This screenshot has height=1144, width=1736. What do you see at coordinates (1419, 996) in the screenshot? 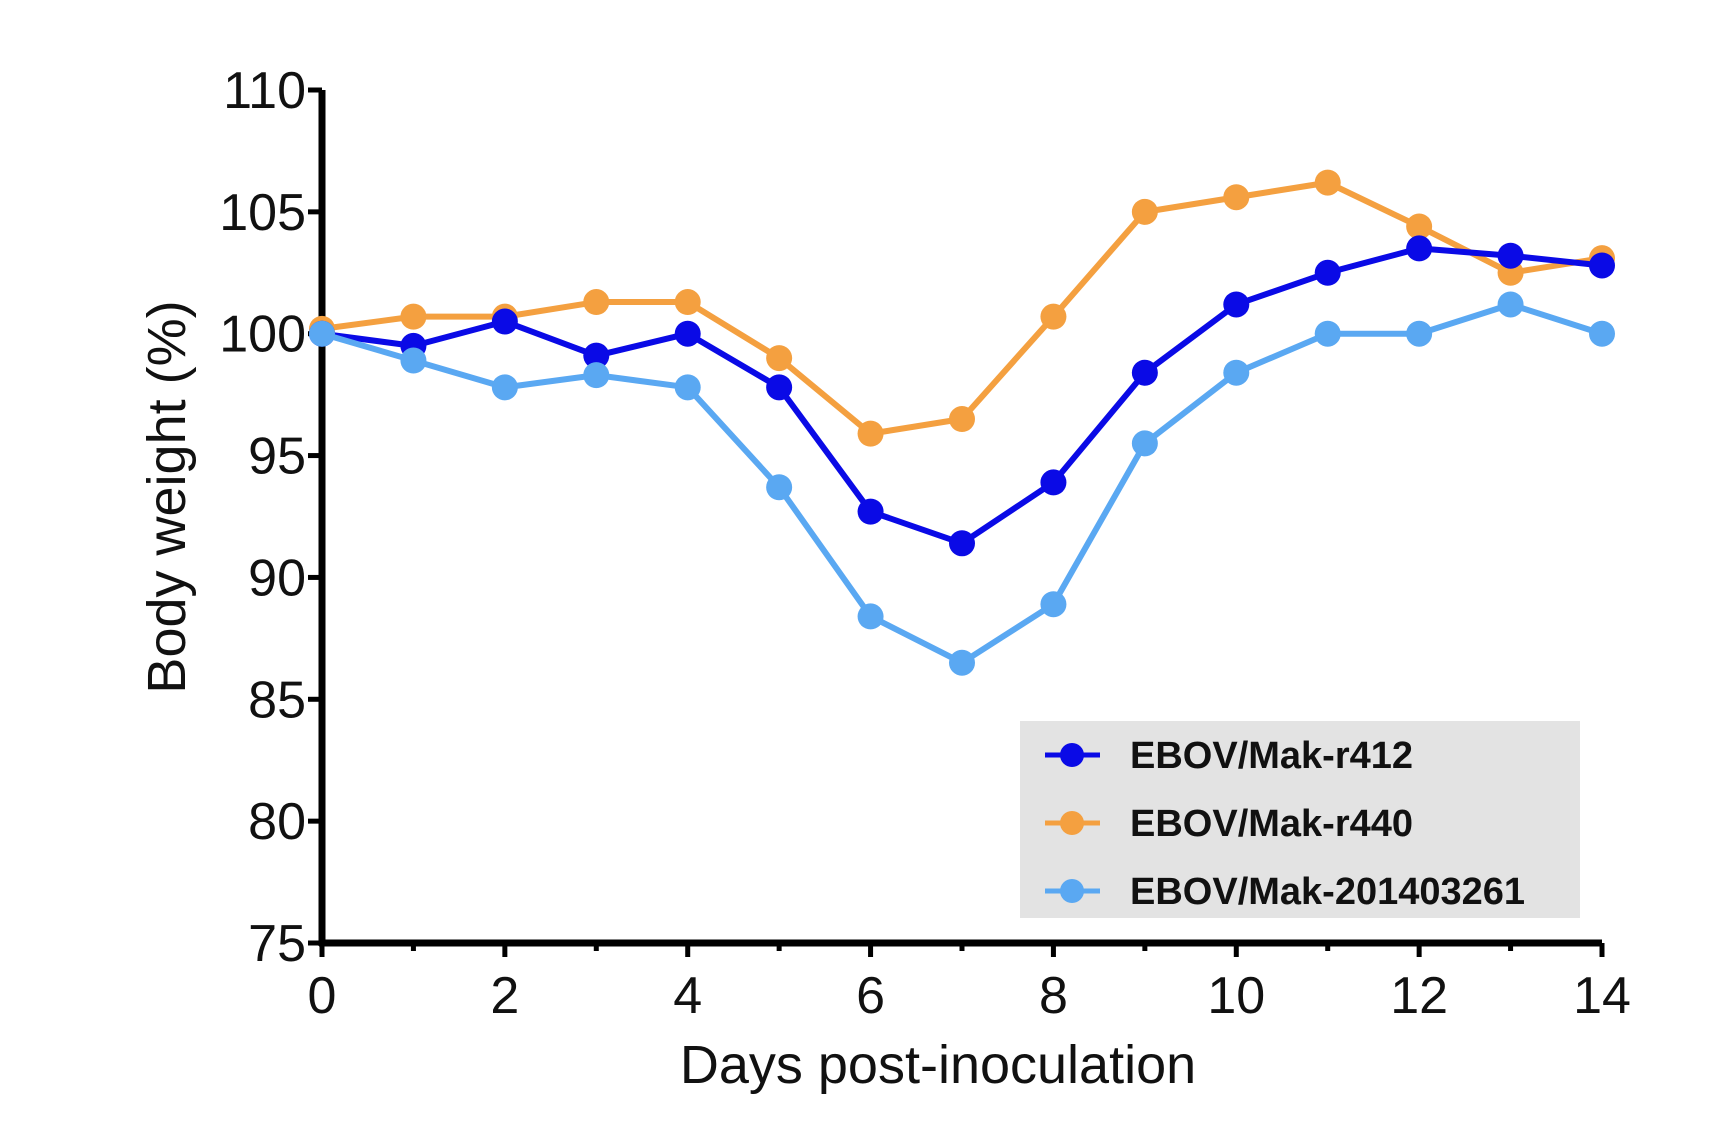
I see `x-tick-label: 12` at bounding box center [1419, 996].